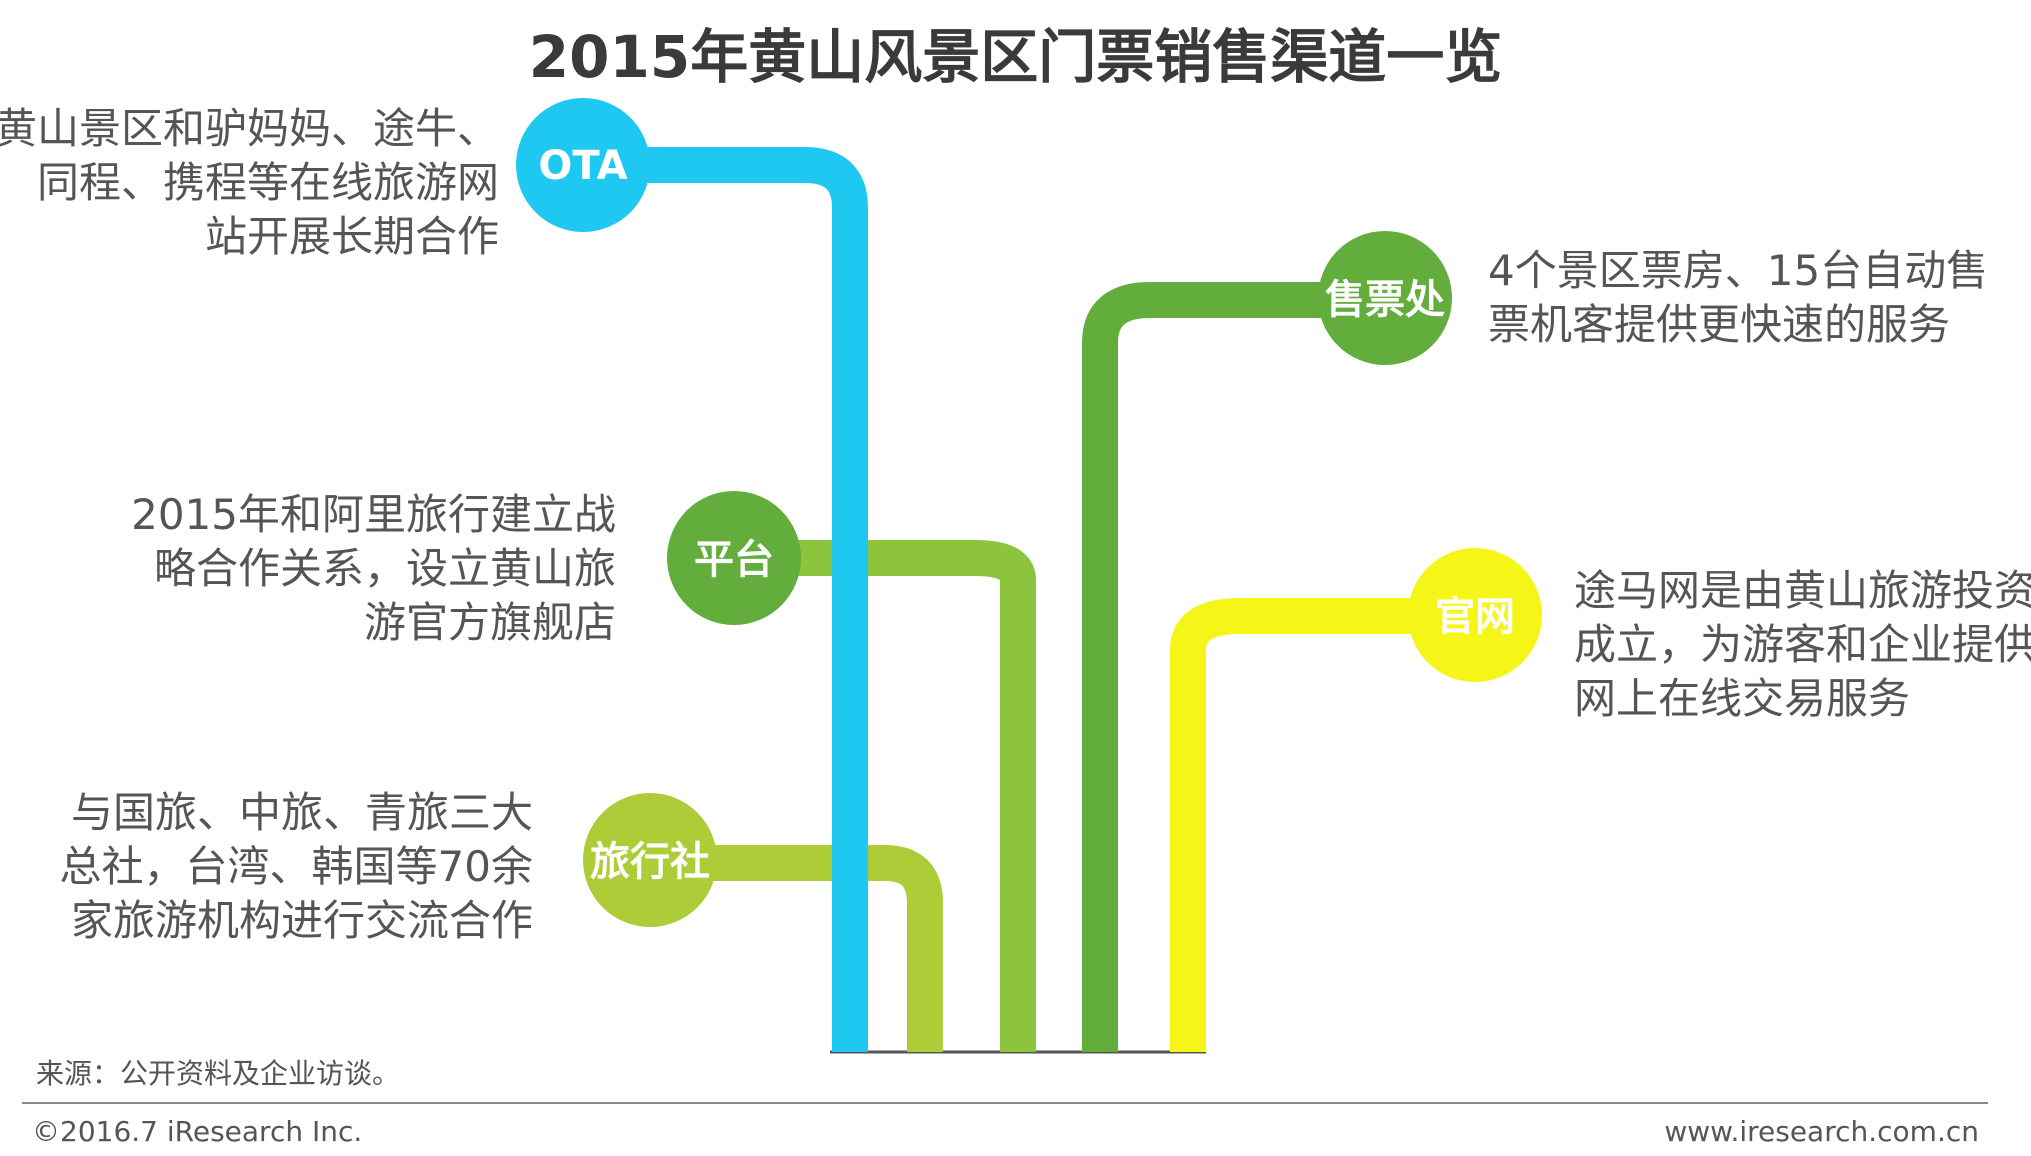  I want to click on official-site-description-line: 网上在线交易服务, so click(1742, 698).